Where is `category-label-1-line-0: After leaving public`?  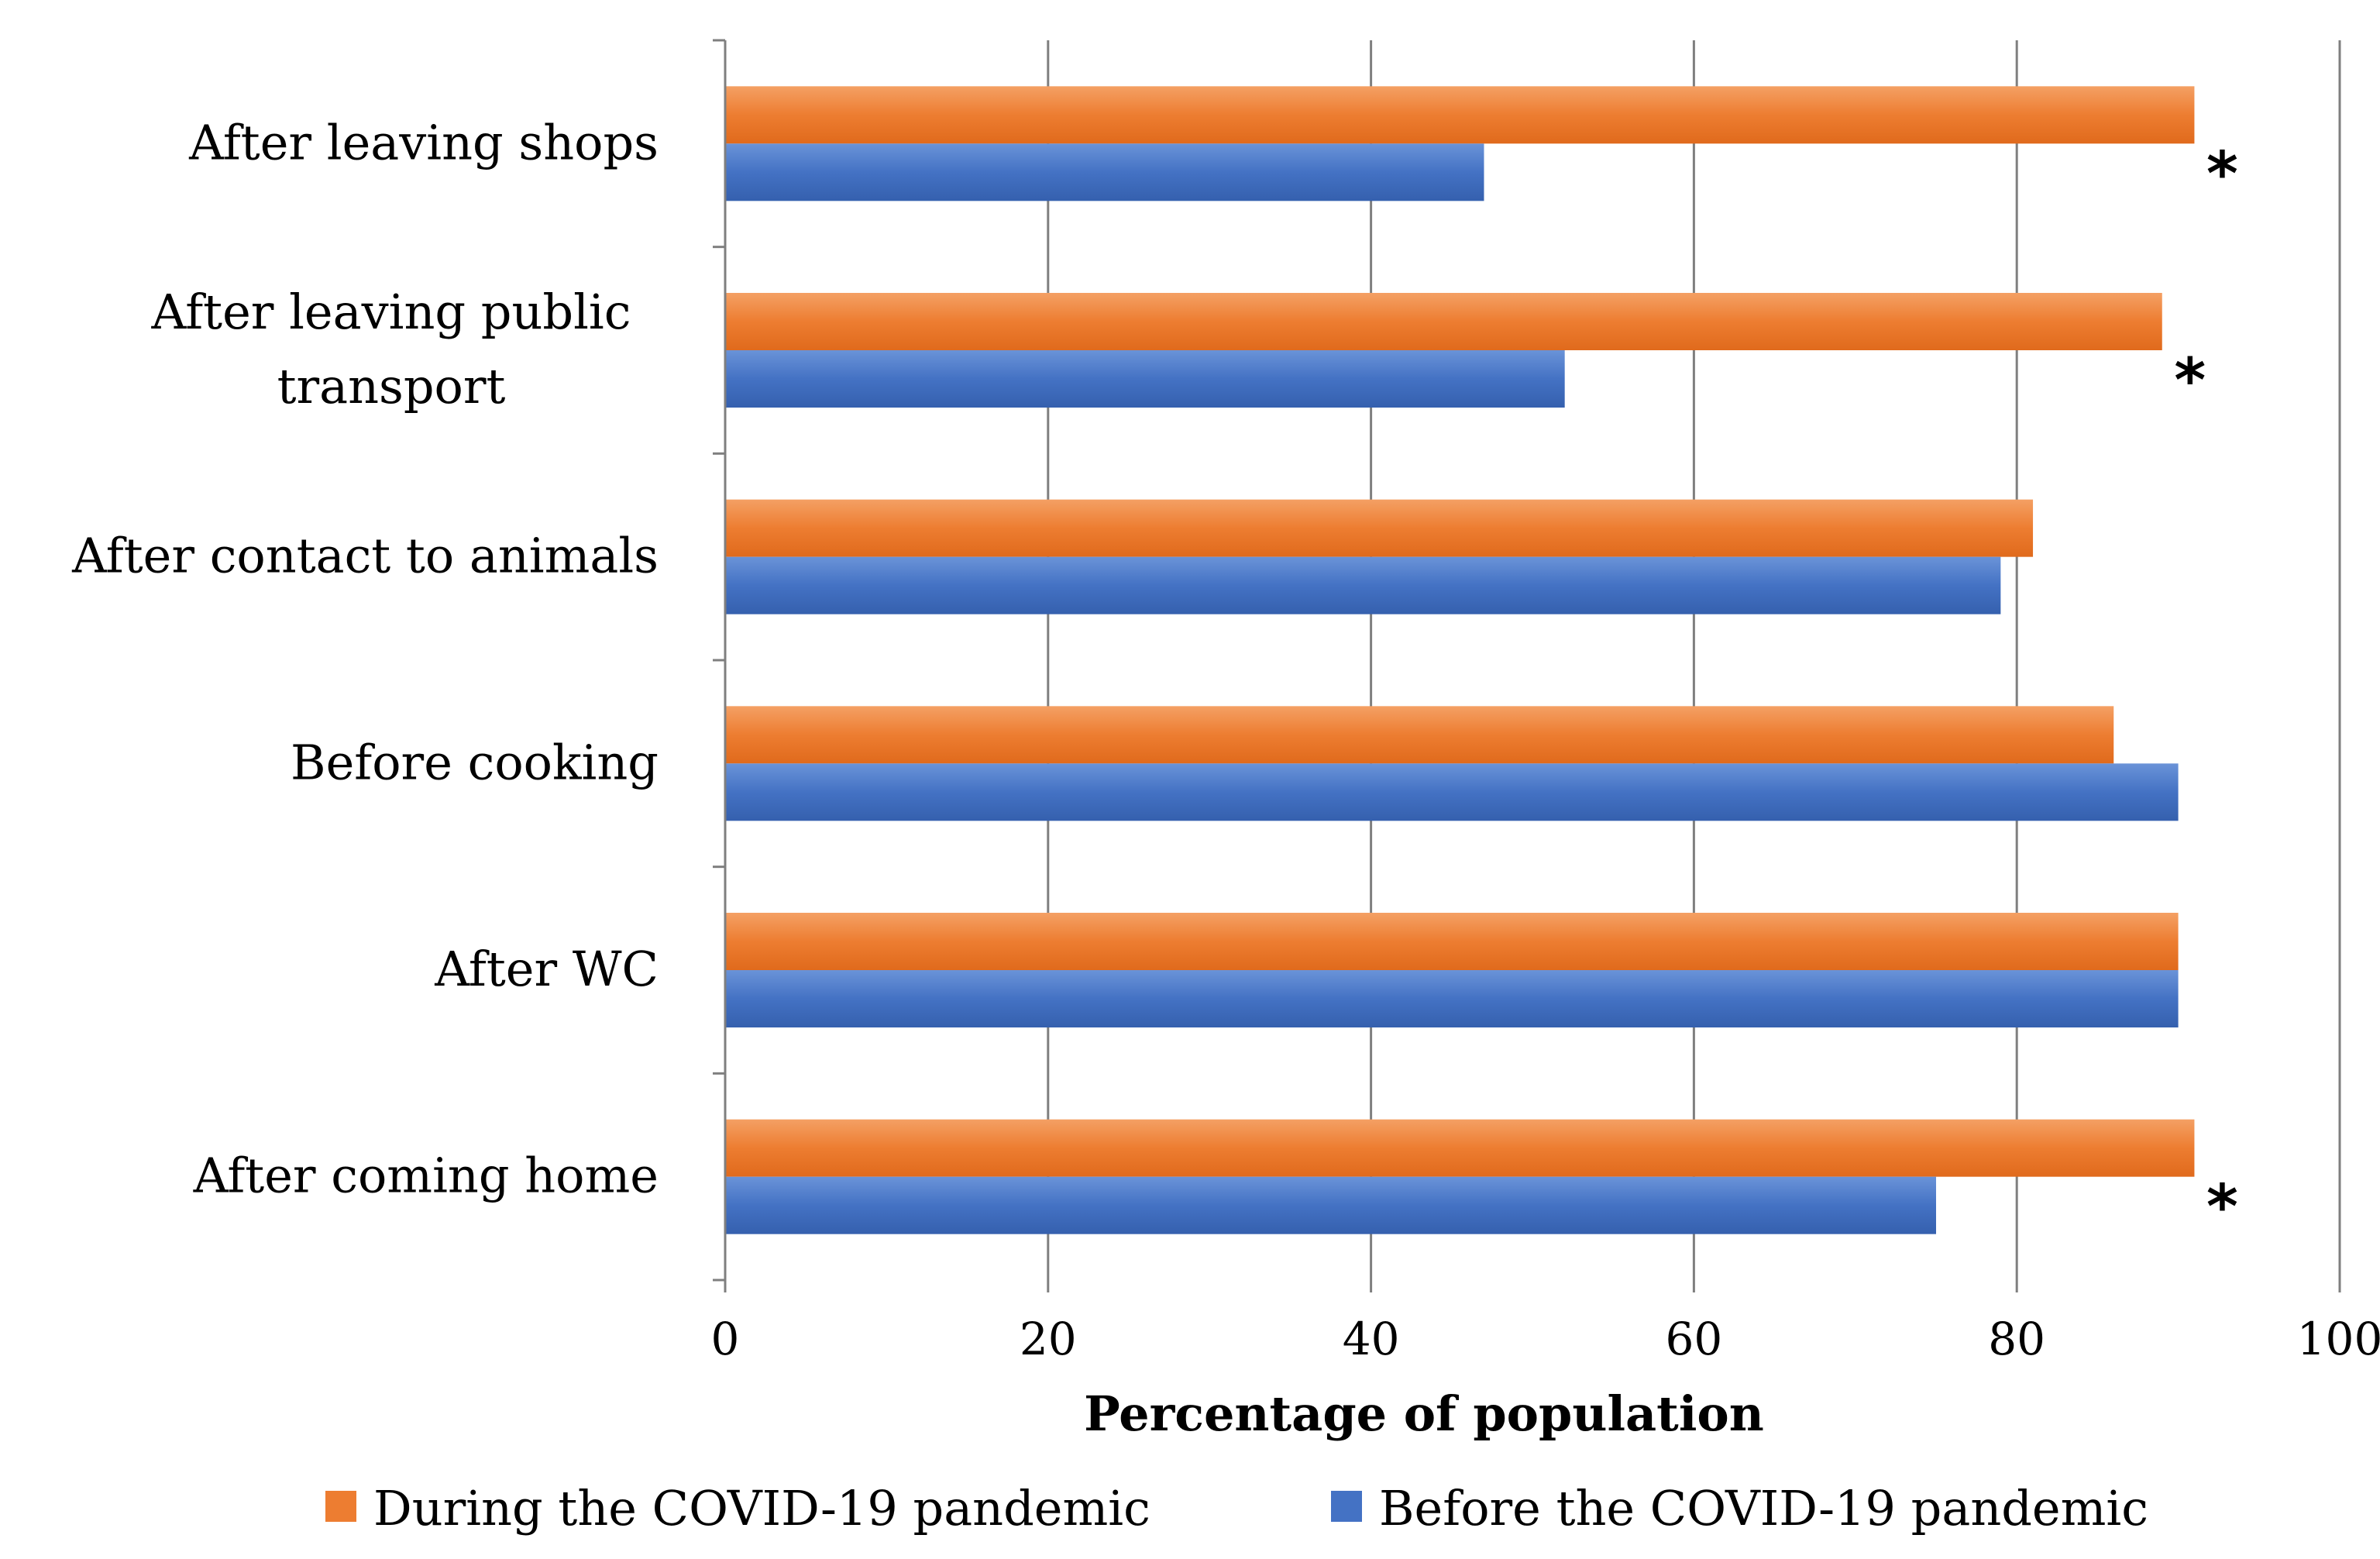
category-label-1-line-0: After leaving public is located at coordinates (391, 312).